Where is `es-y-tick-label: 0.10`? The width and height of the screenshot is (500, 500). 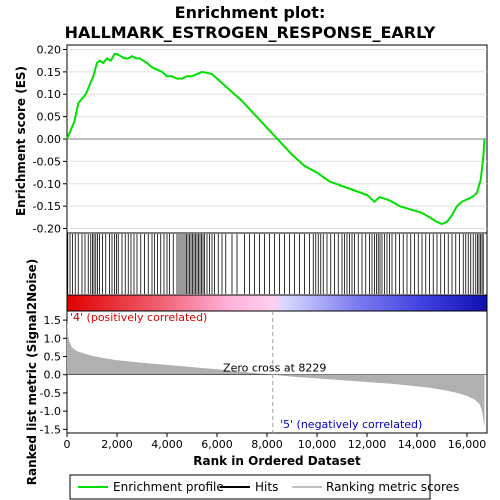 es-y-tick-label: 0.10 is located at coordinates (49, 94).